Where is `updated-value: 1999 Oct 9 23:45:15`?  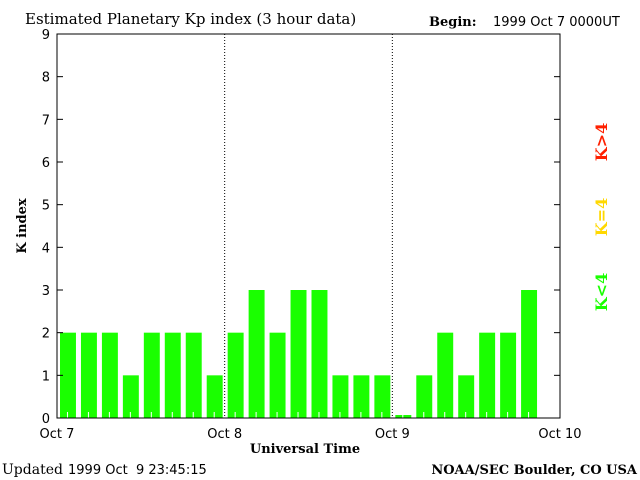
updated-value: 1999 Oct 9 23:45:15 is located at coordinates (137, 470).